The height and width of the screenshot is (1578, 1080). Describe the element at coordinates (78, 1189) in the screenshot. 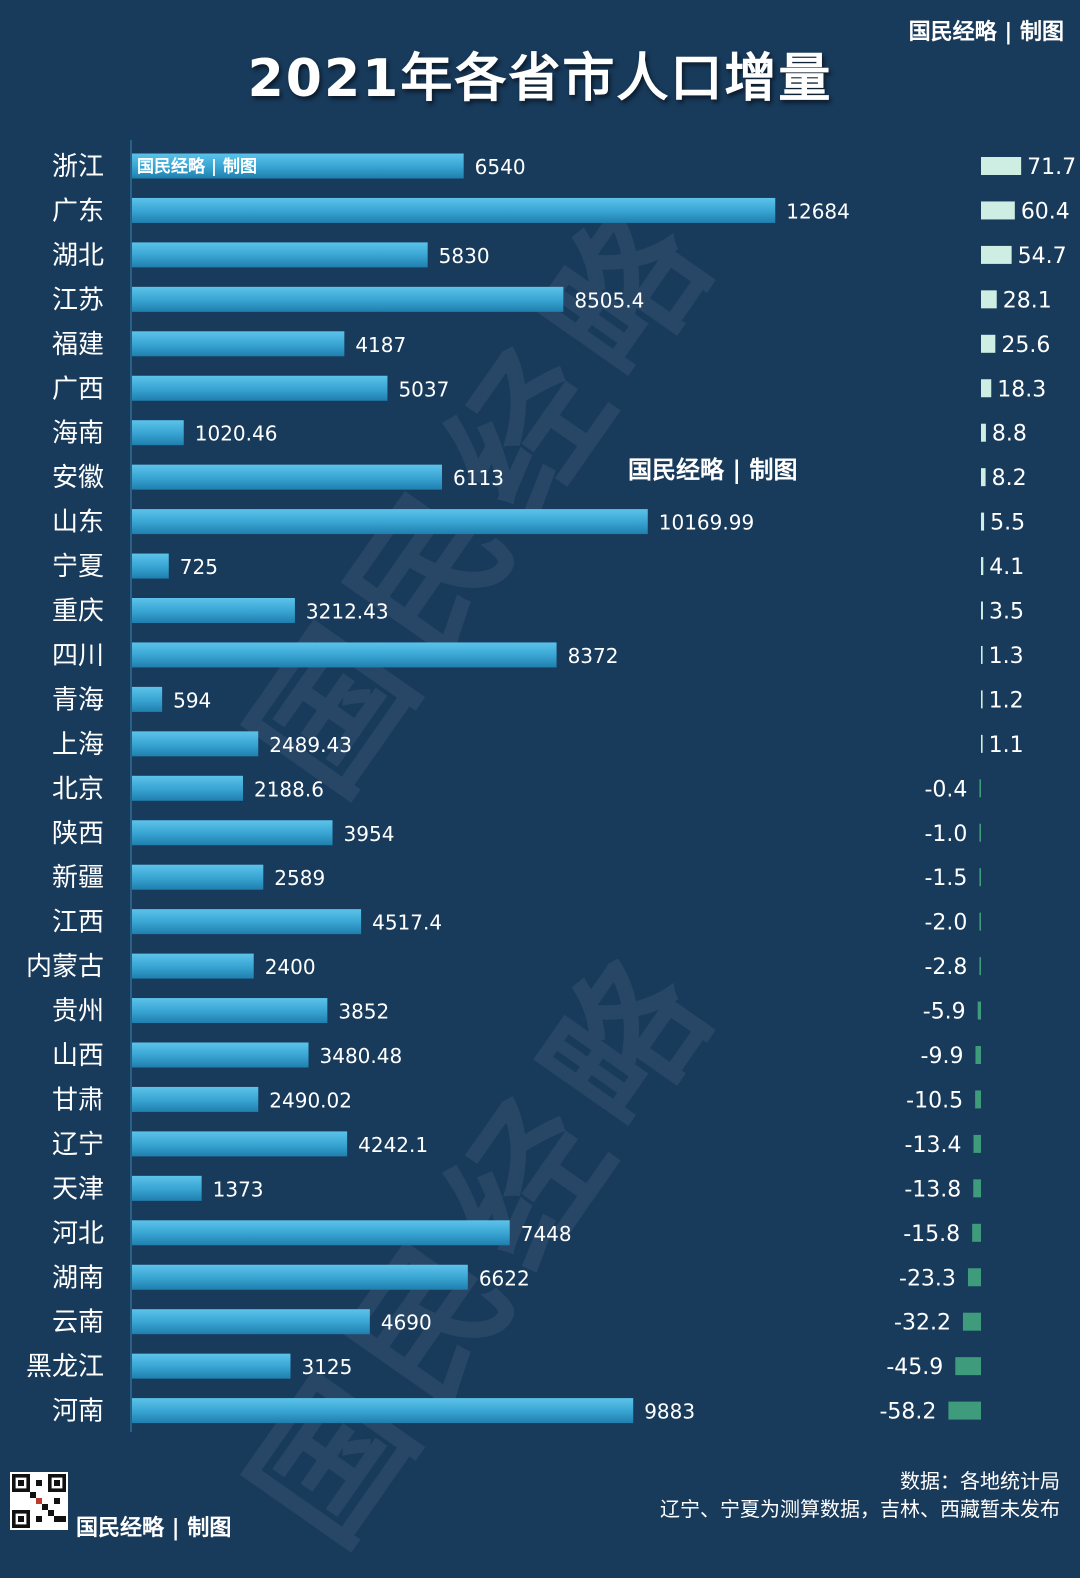

I see `category-label: 天津` at that location.